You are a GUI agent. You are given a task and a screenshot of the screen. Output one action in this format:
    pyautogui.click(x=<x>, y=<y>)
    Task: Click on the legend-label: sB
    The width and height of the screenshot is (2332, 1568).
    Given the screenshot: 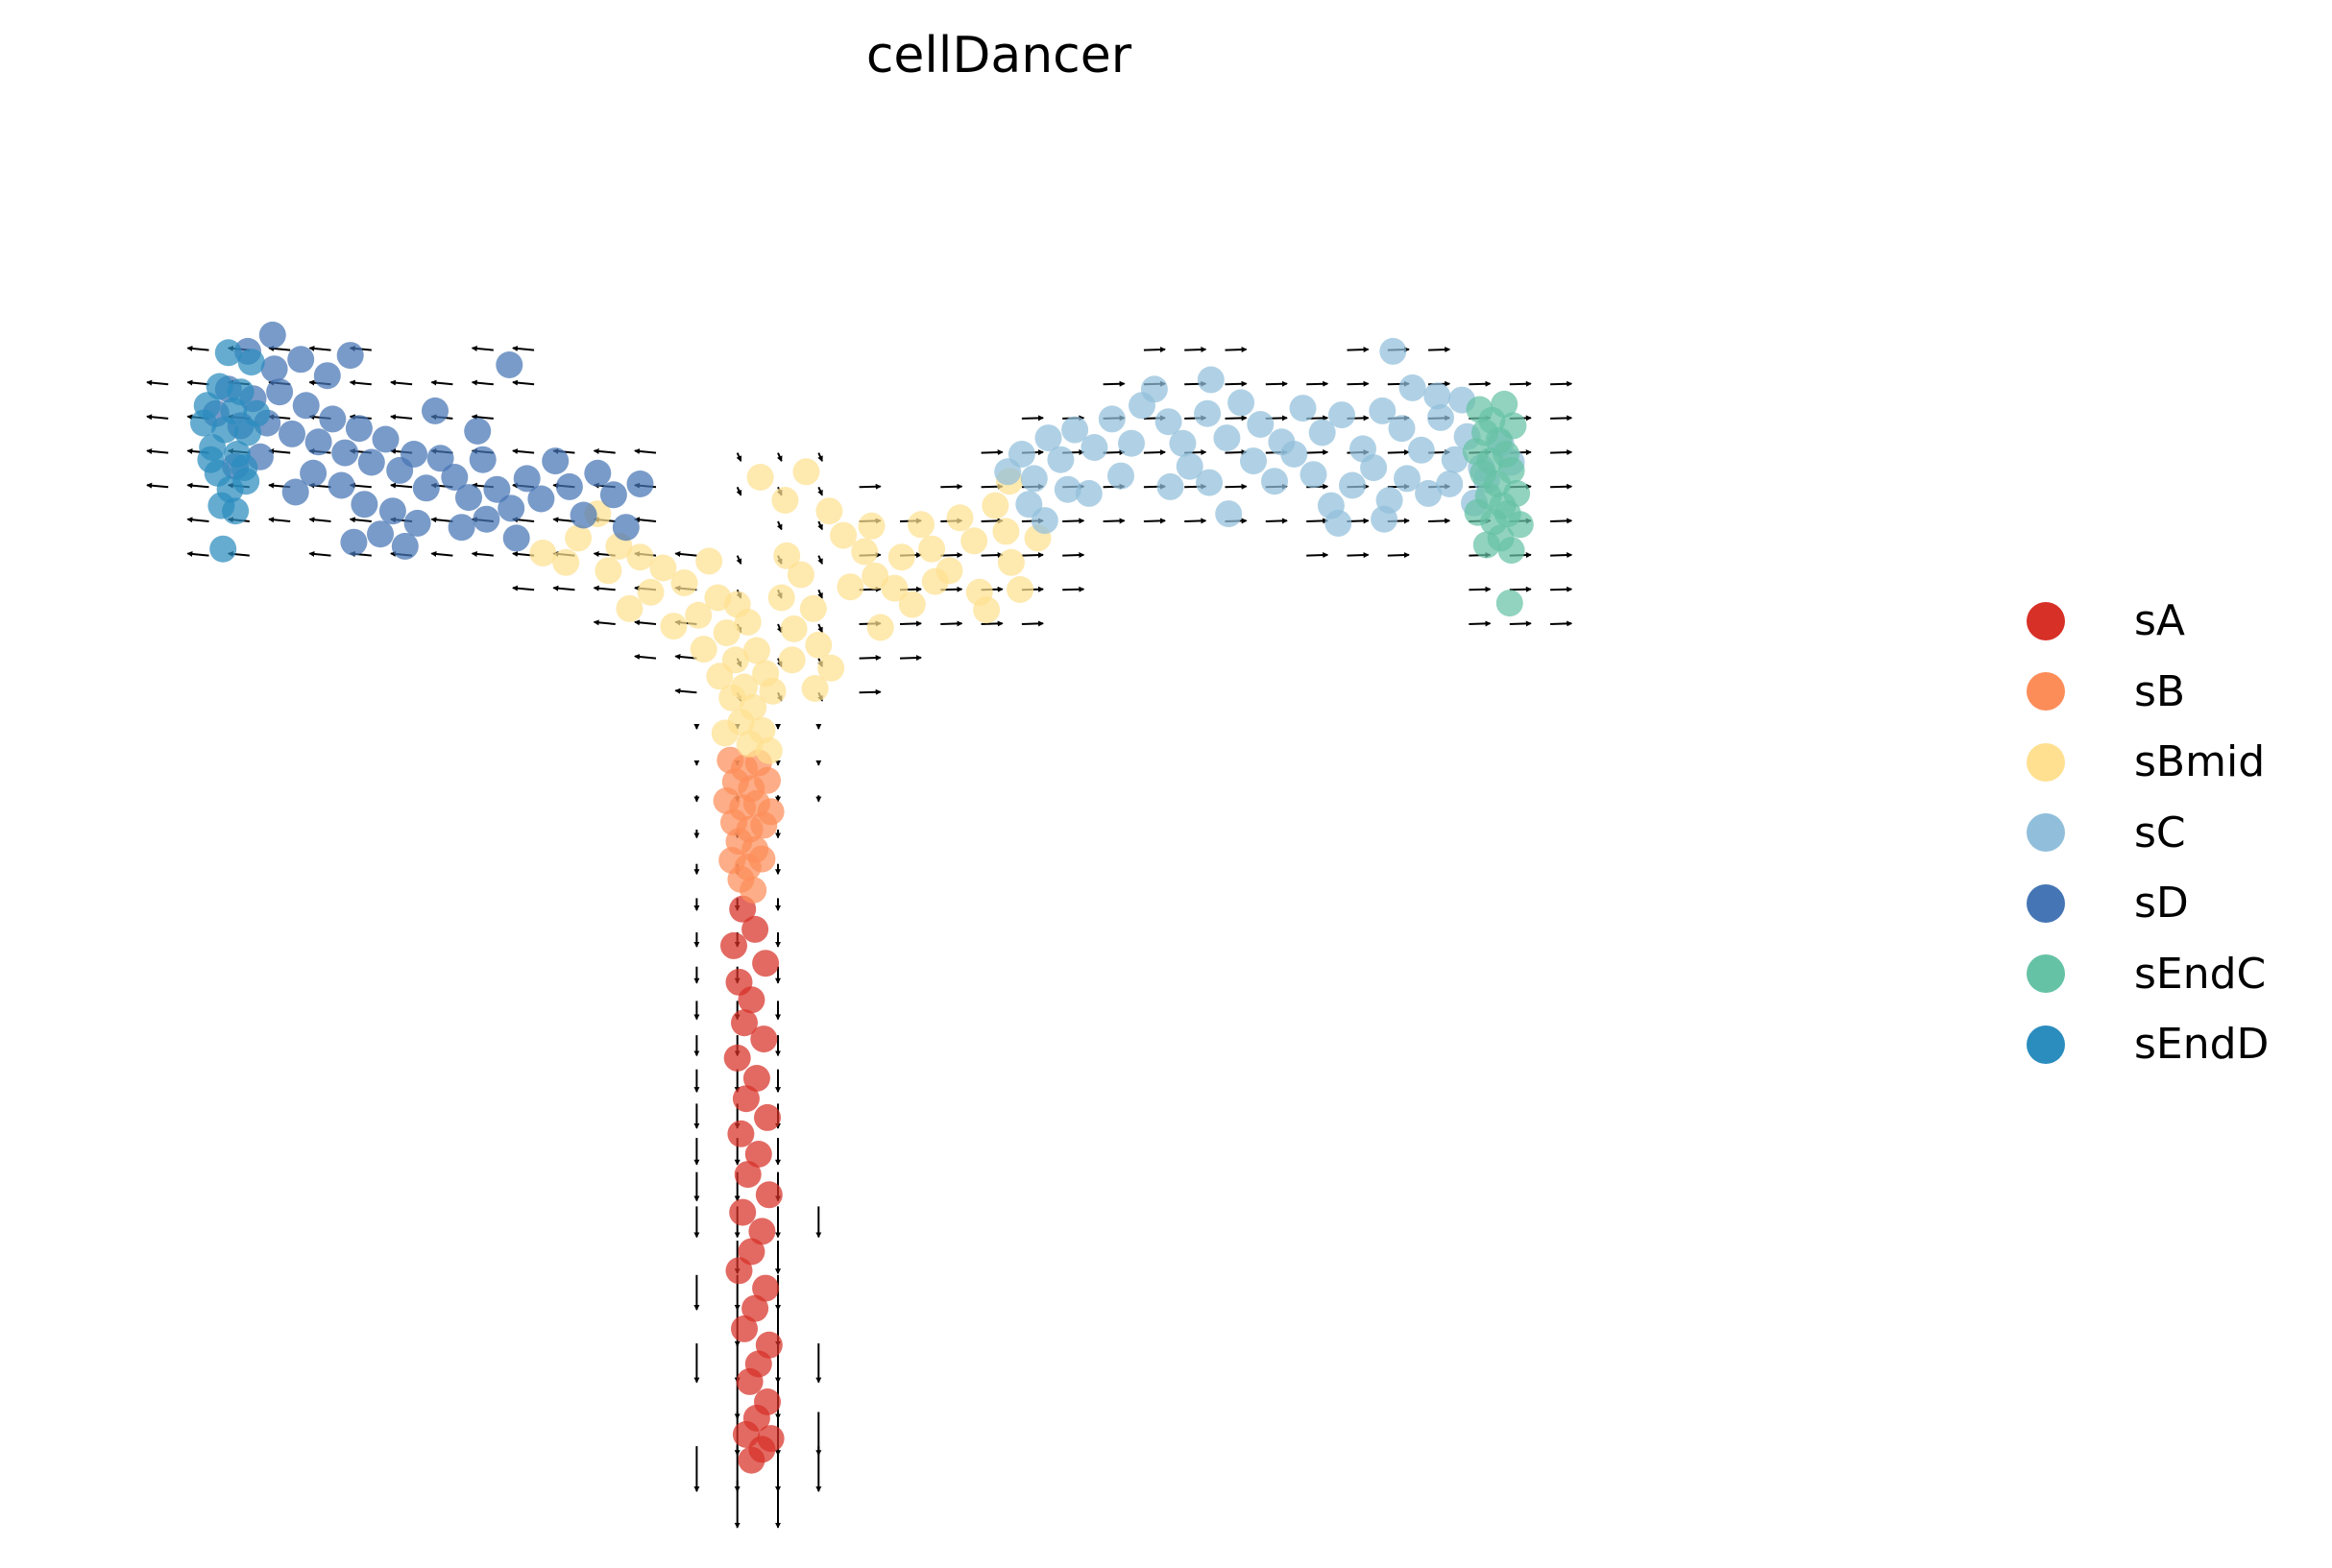 What is the action you would take?
    pyautogui.click(x=2160, y=691)
    